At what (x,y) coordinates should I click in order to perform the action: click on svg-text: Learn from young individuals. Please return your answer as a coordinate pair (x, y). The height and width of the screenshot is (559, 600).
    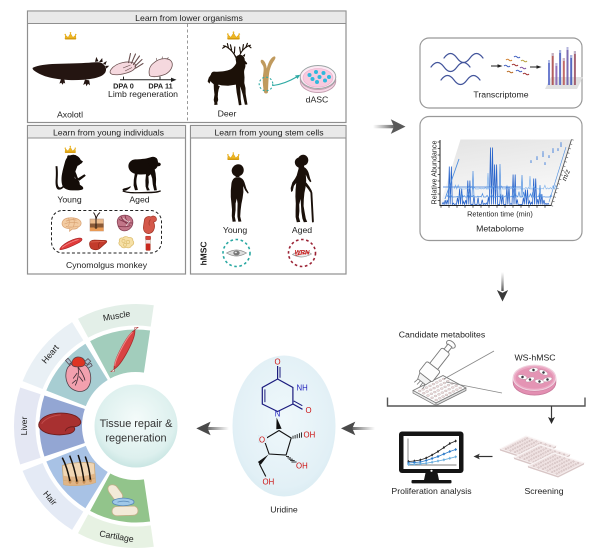
    Looking at the image, I should click on (109, 132).